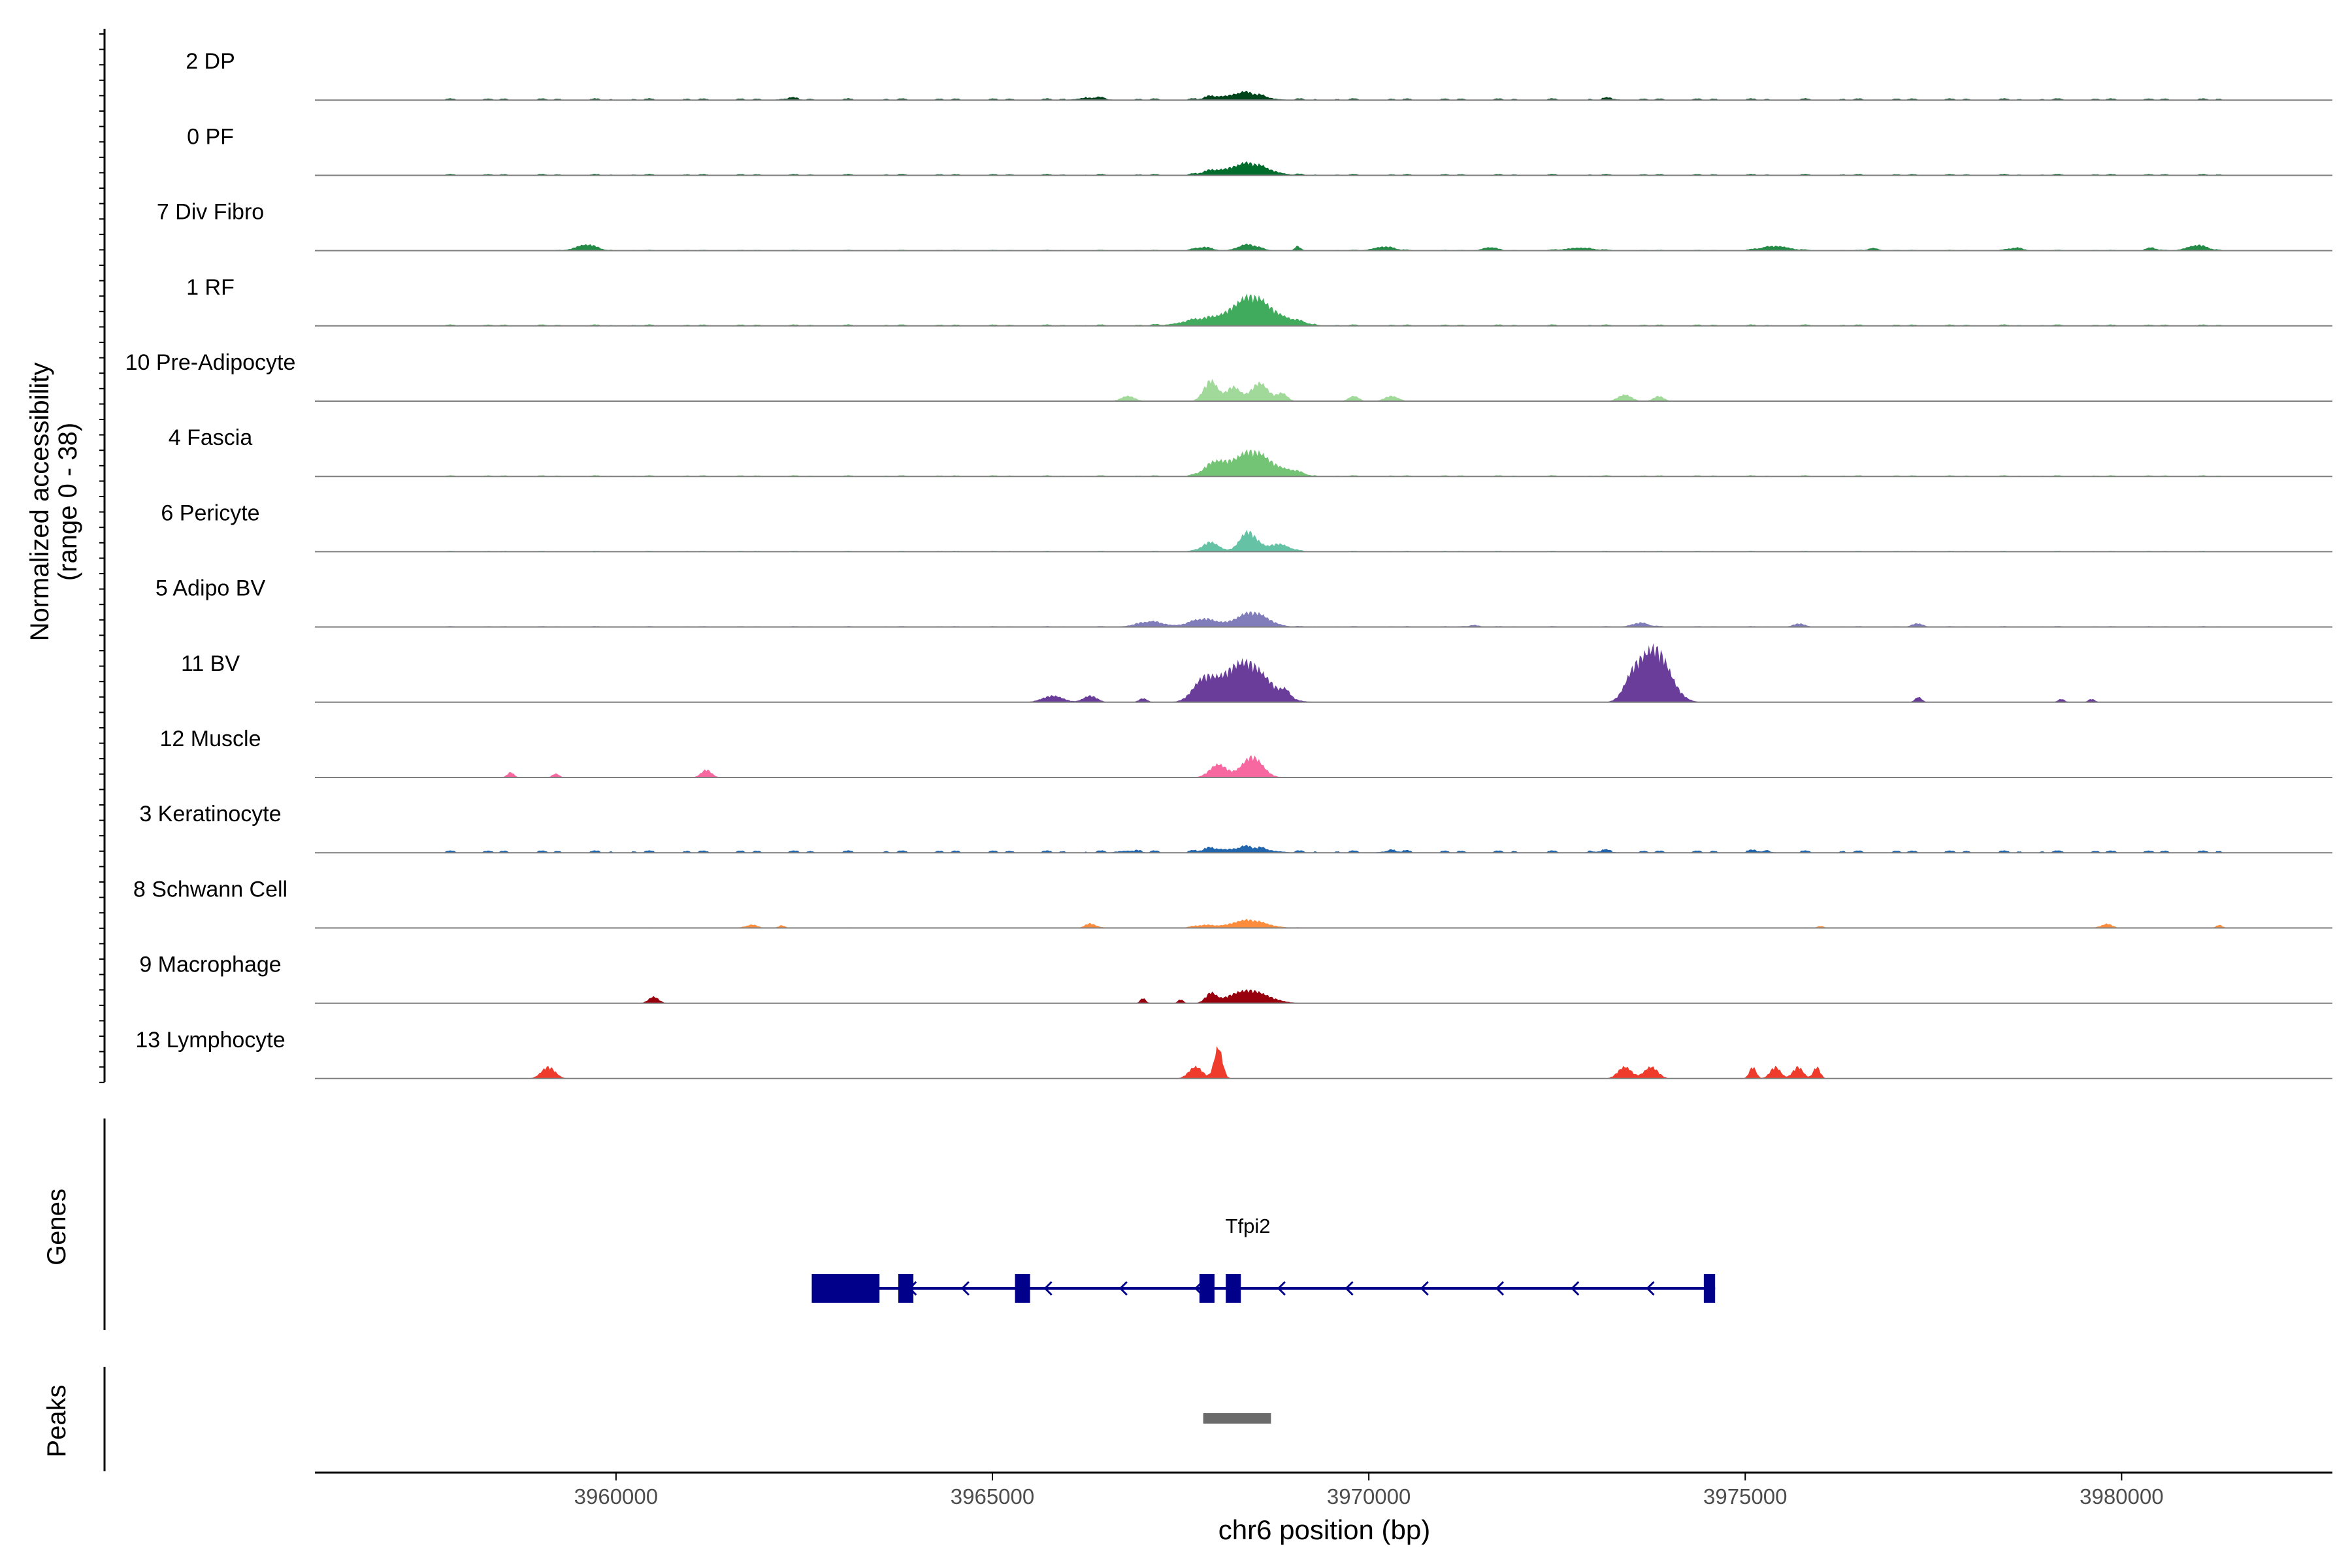 The image size is (2352, 1568). I want to click on peaks-label: Peaks, so click(56, 1420).